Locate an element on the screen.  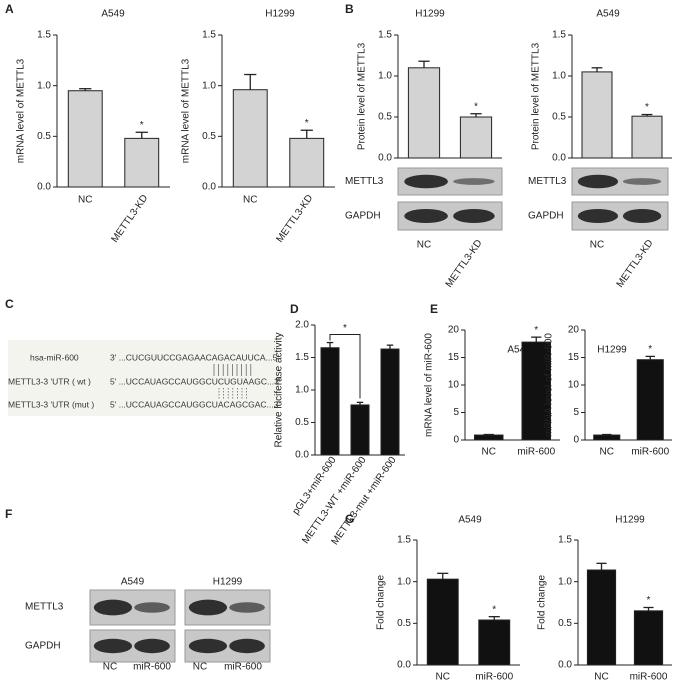
sequence: 3' ...CUCGUUCCGAGAACAGACAUUCA...5' is located at coordinates (194, 357).